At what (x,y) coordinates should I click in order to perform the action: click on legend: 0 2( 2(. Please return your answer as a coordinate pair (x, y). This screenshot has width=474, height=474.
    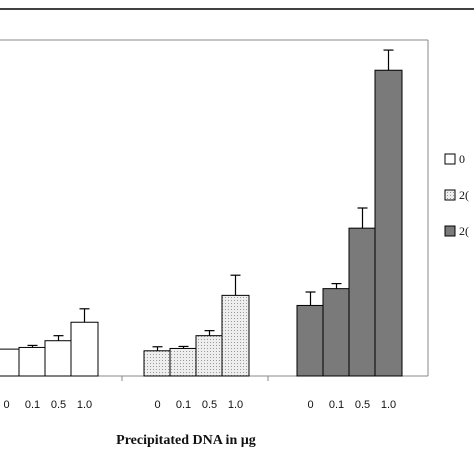
    Looking at the image, I should click on (456, 195).